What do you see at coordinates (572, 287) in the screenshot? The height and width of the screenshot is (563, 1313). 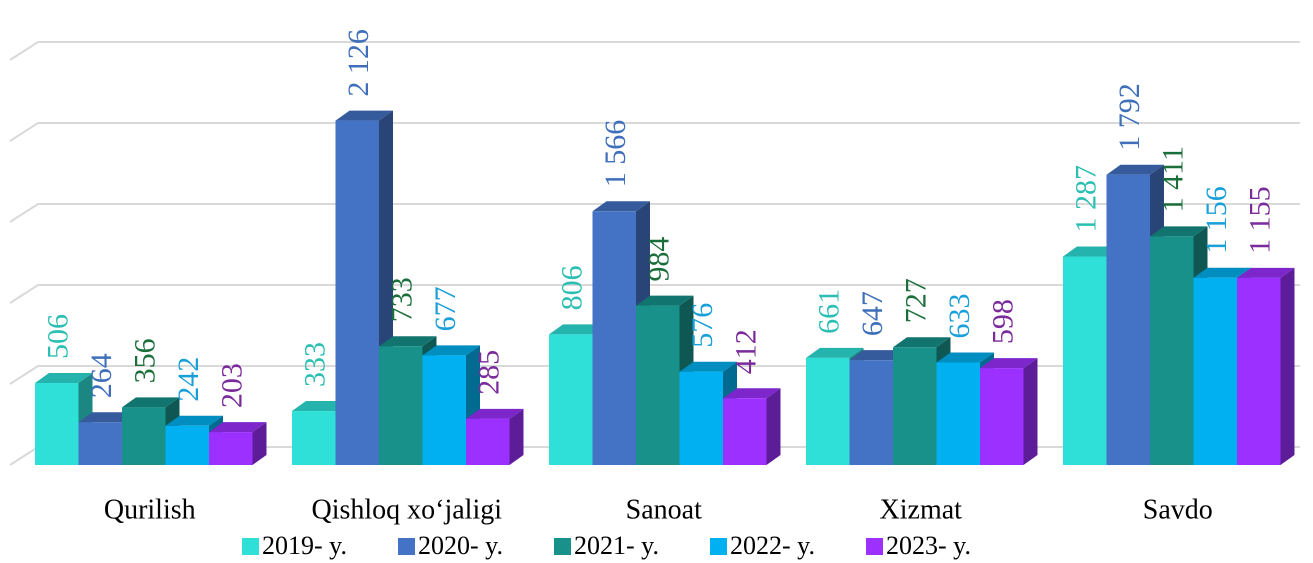 I see `data-label: 806` at bounding box center [572, 287].